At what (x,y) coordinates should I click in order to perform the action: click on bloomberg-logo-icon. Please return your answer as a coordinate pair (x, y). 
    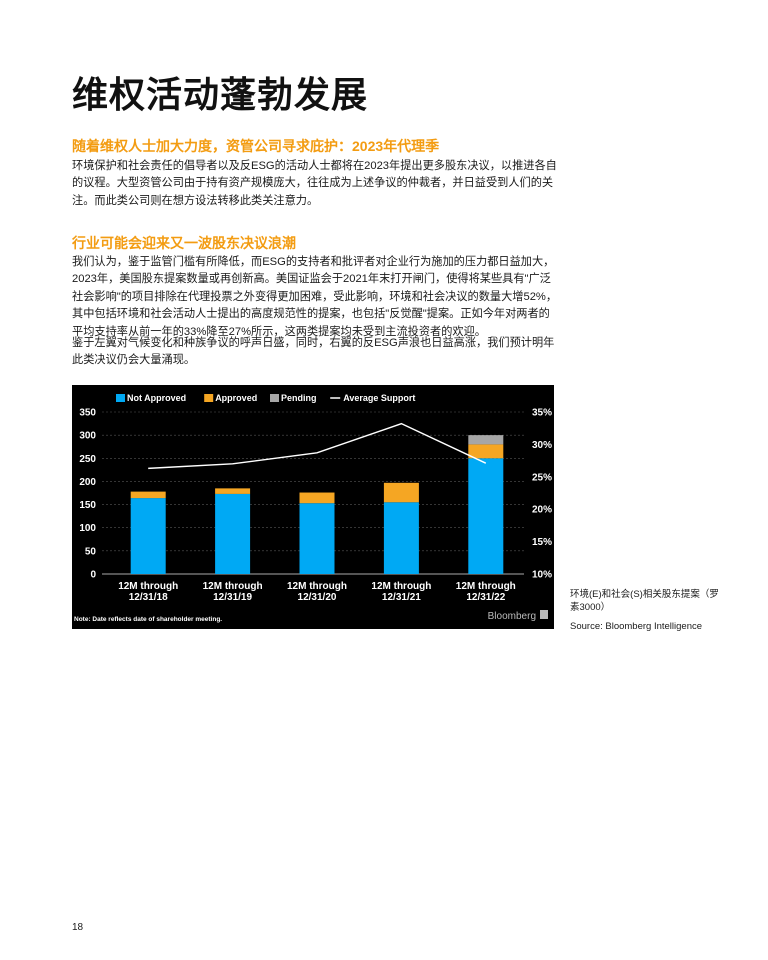
    Looking at the image, I should click on (544, 614).